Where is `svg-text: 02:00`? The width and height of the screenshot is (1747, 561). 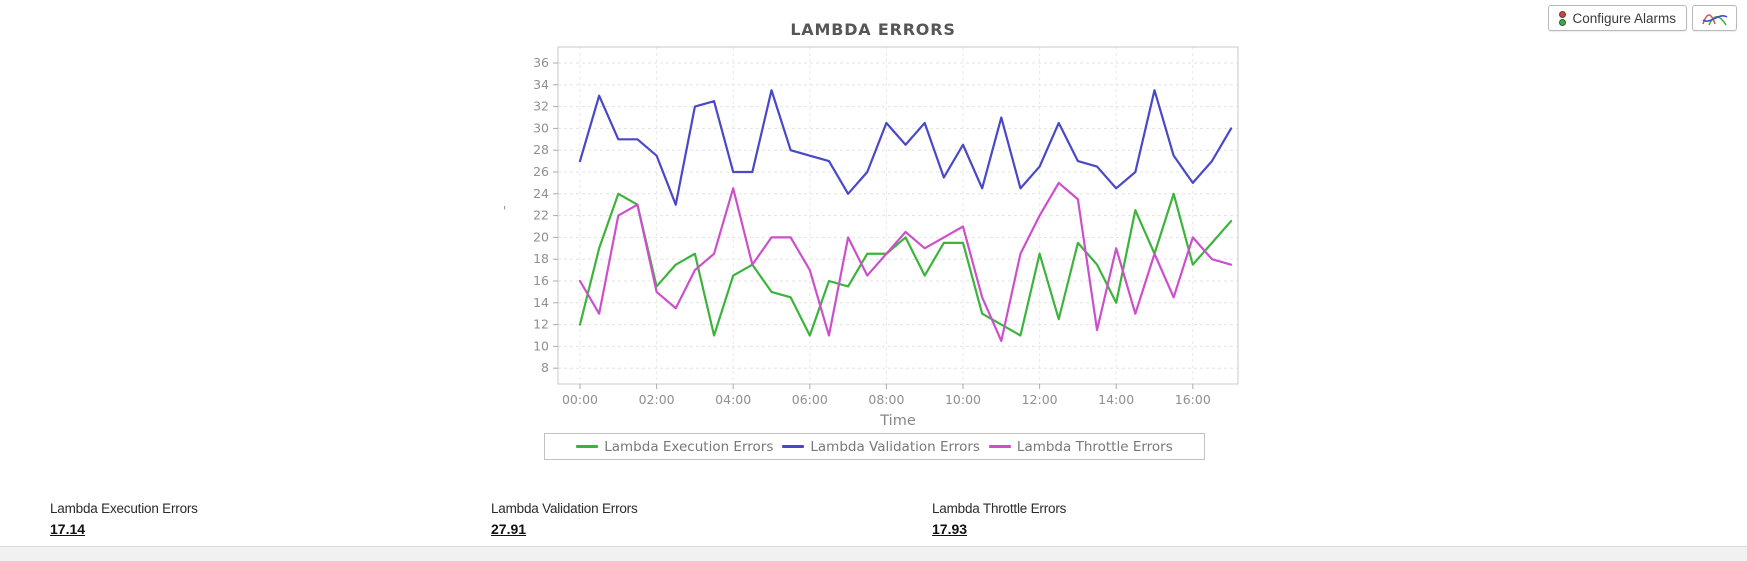
svg-text: 02:00 is located at coordinates (657, 399).